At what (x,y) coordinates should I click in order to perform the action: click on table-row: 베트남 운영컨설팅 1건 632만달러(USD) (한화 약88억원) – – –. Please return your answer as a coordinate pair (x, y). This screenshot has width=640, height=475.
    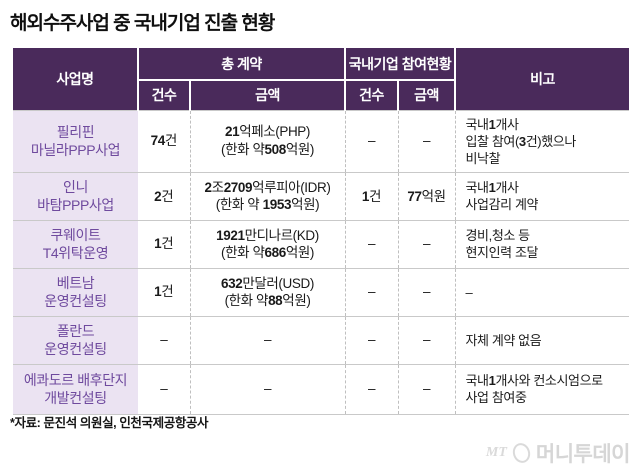
    Looking at the image, I should click on (321, 292).